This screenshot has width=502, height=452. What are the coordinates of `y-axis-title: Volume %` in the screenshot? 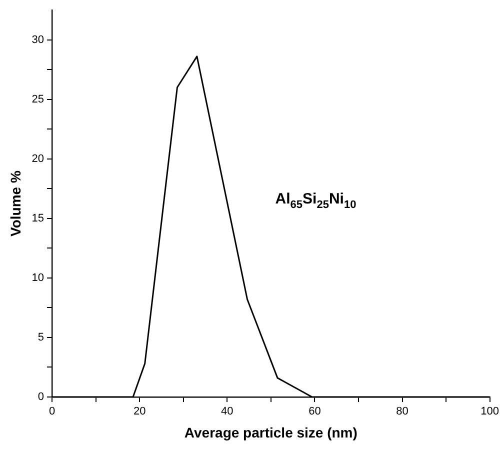 It's located at (15, 203).